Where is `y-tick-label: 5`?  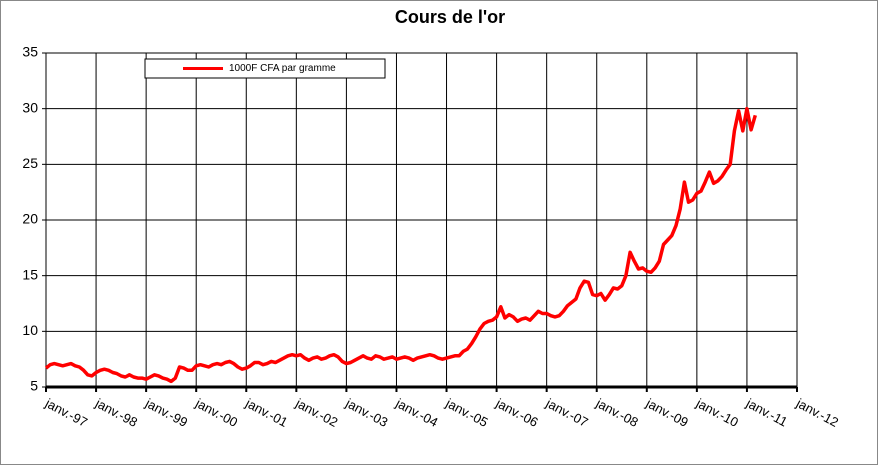
y-tick-label: 5 is located at coordinates (34, 386).